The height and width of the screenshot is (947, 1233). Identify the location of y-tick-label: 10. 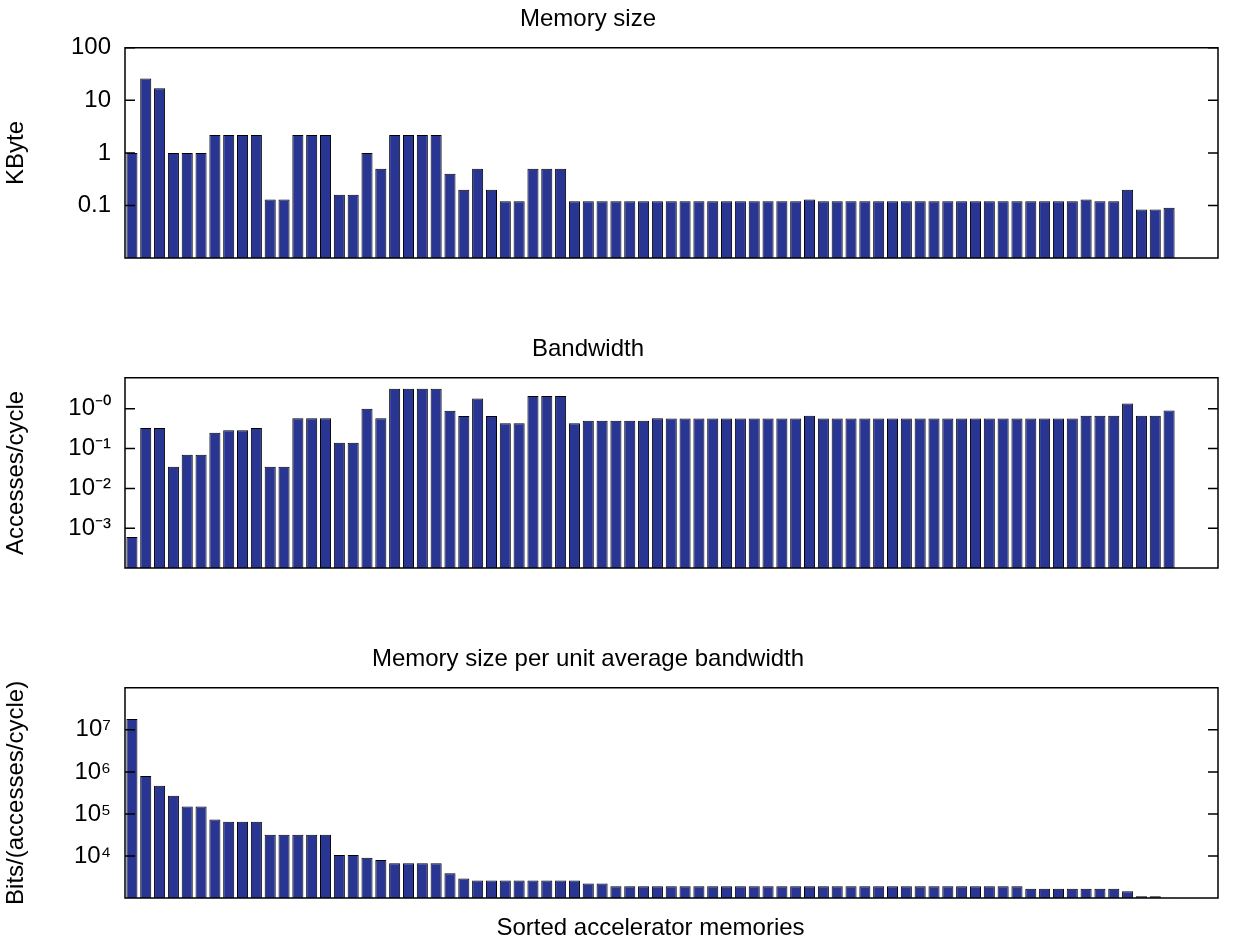
(97, 98).